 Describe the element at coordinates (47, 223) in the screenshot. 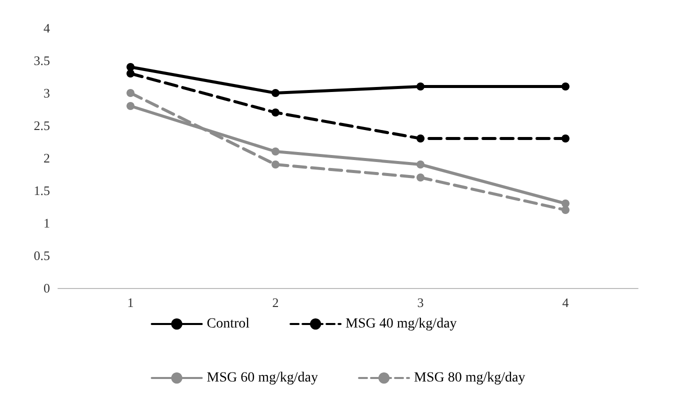

I see `y-tick-label: 1` at that location.